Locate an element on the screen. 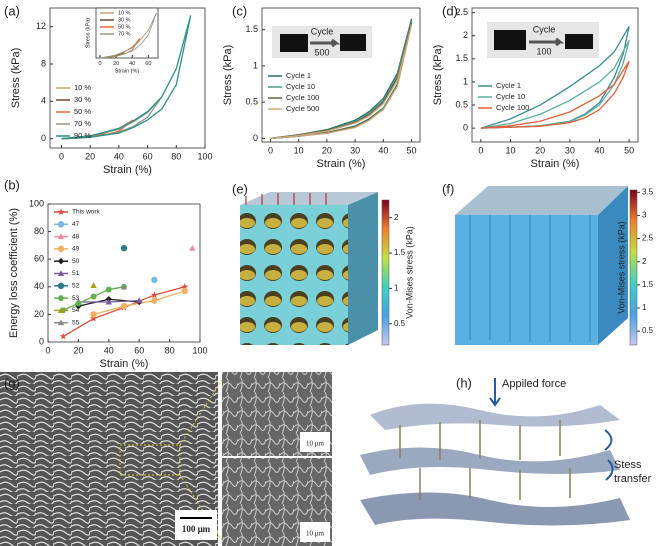 The image size is (660, 546). sheet-edges is located at coordinates (530, 278).